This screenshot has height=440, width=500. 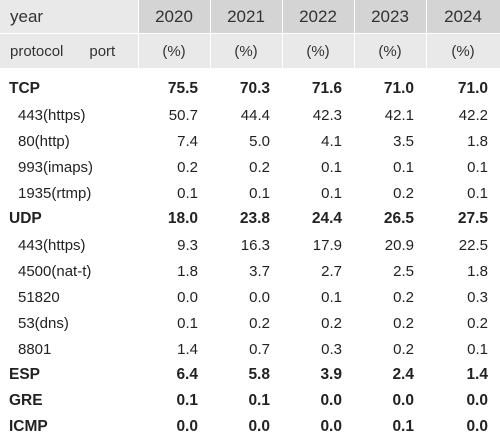 What do you see at coordinates (318, 17) in the screenshot?
I see `year-2022-header: 2022` at bounding box center [318, 17].